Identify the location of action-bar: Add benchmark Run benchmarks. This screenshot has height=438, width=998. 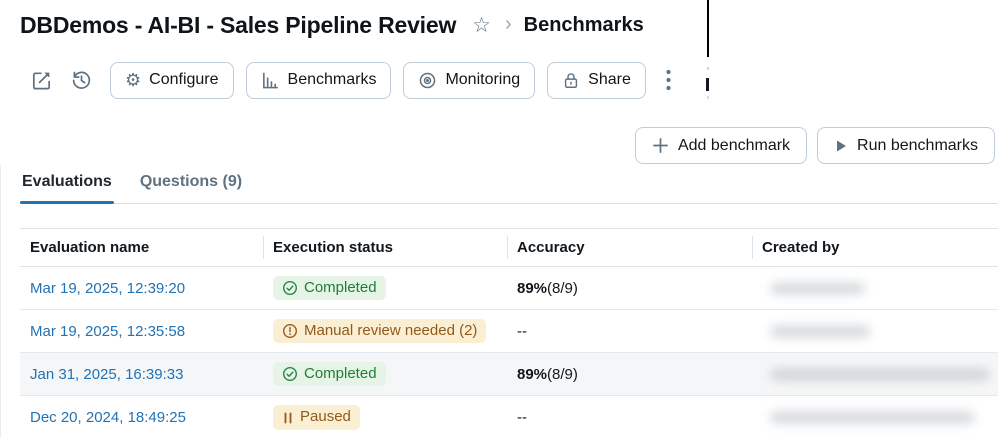
(814, 145).